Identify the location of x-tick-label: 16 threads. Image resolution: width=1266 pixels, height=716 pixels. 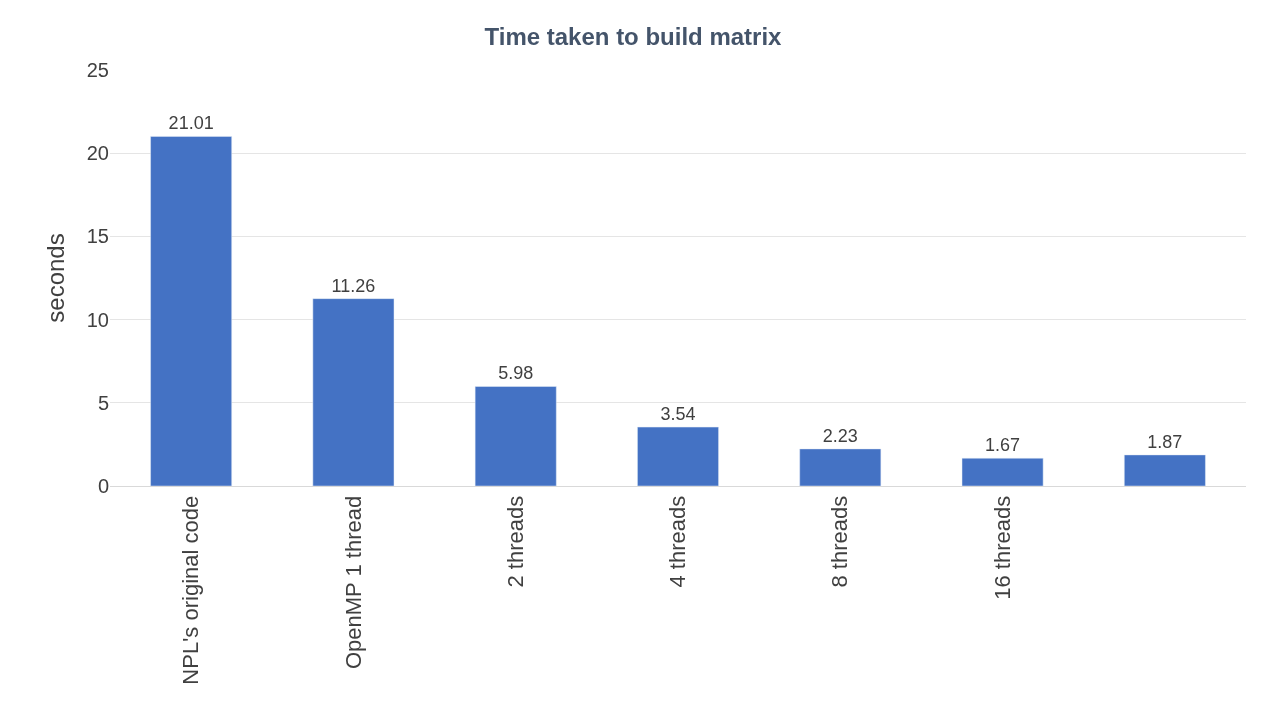
(1002, 547).